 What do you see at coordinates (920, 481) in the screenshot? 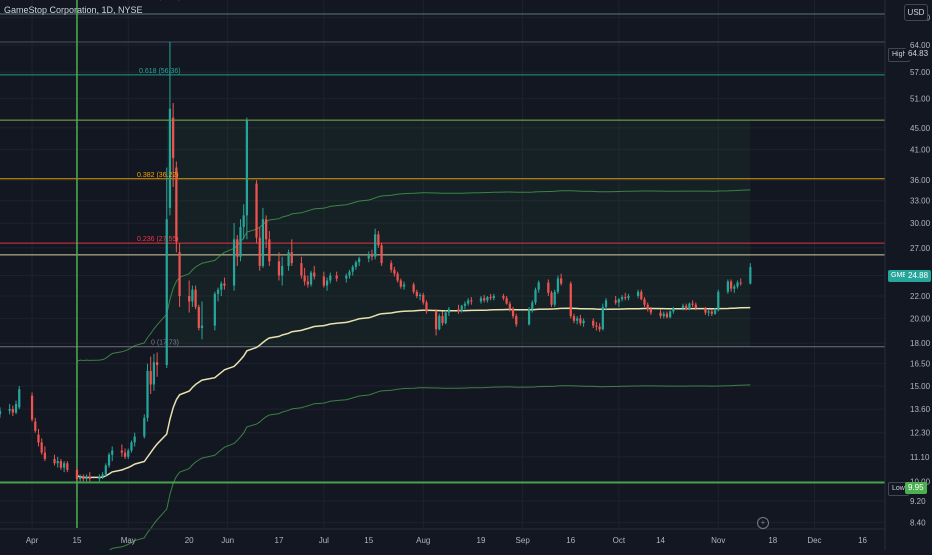
I see `price-axis-label: 10.00` at bounding box center [920, 481].